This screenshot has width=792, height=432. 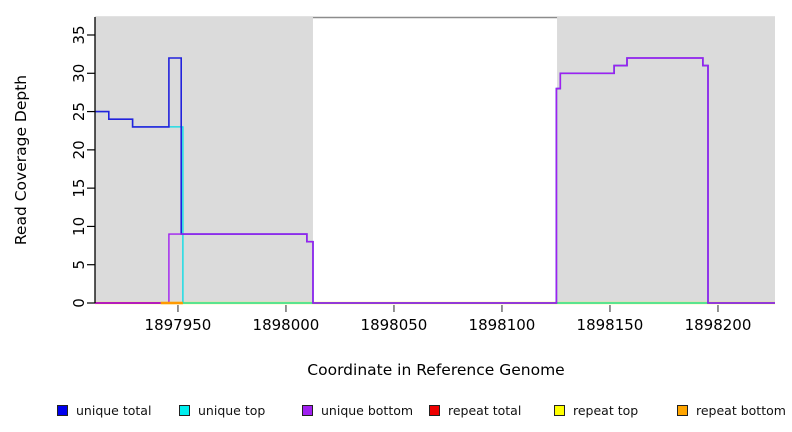 What do you see at coordinates (184, 410) in the screenshot?
I see `unique-top-swatch-icon` at bounding box center [184, 410].